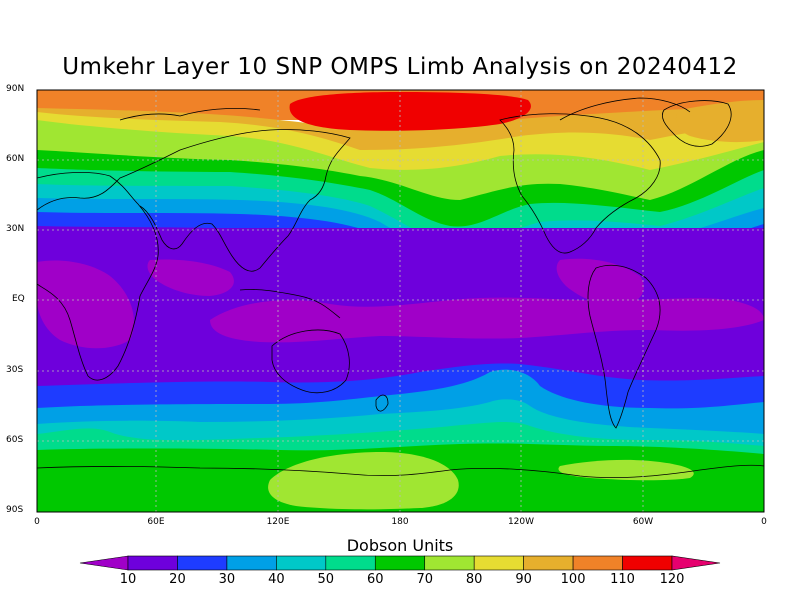 The width and height of the screenshot is (800, 600). I want to click on y-tick-label: 60S, so click(15, 440).